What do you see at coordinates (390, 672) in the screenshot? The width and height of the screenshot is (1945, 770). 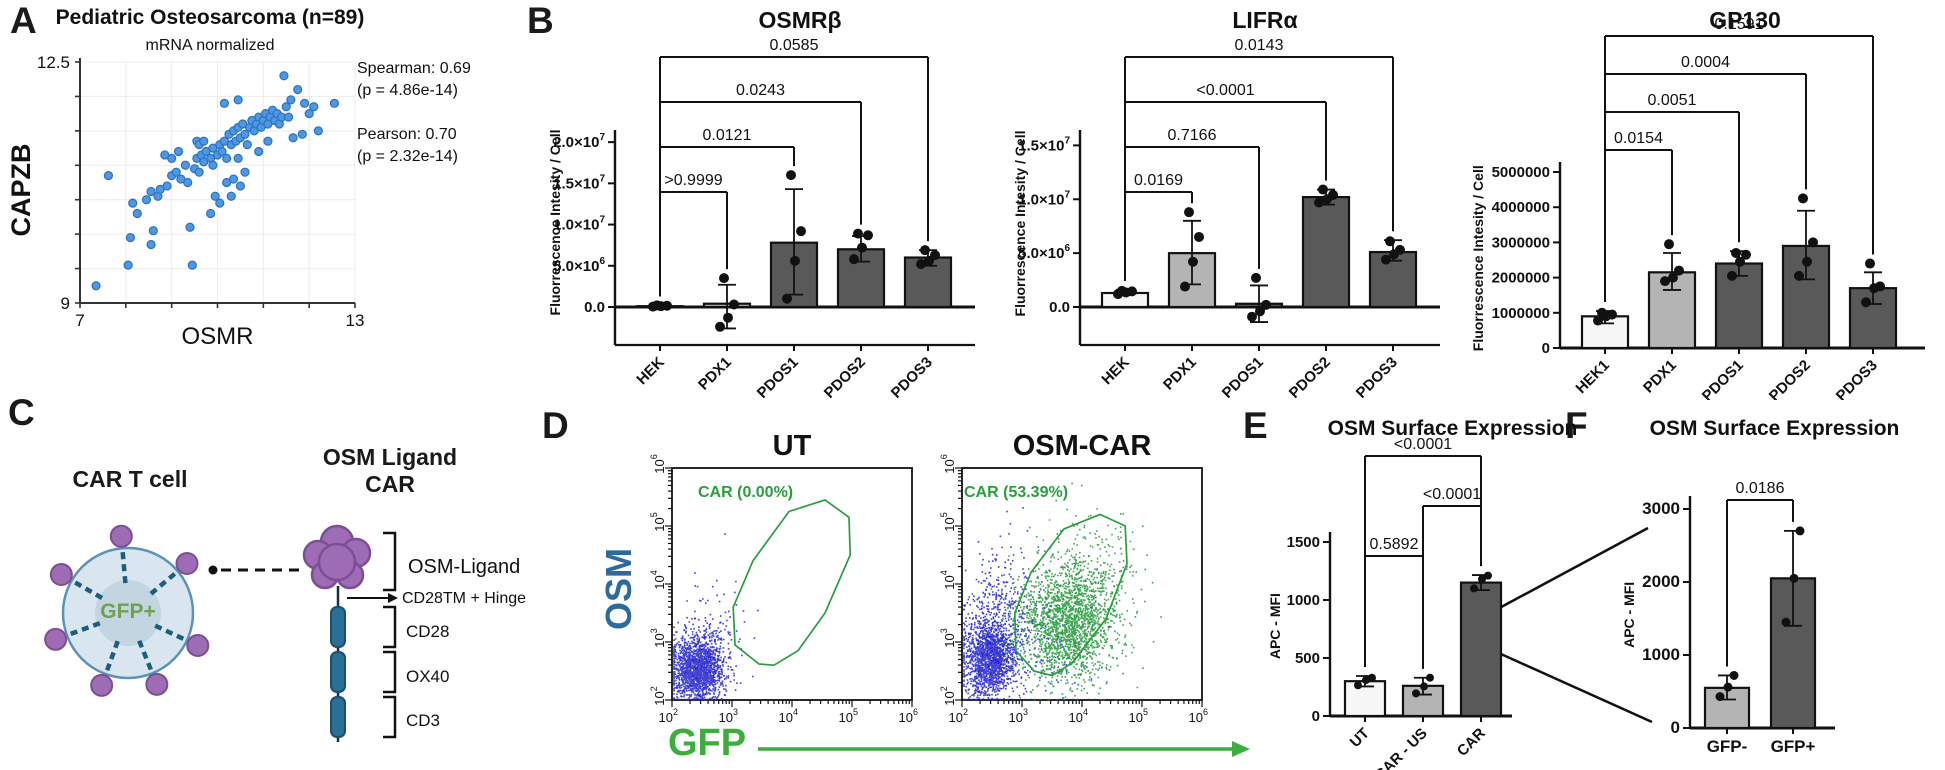 I see `ox40-bracket` at bounding box center [390, 672].